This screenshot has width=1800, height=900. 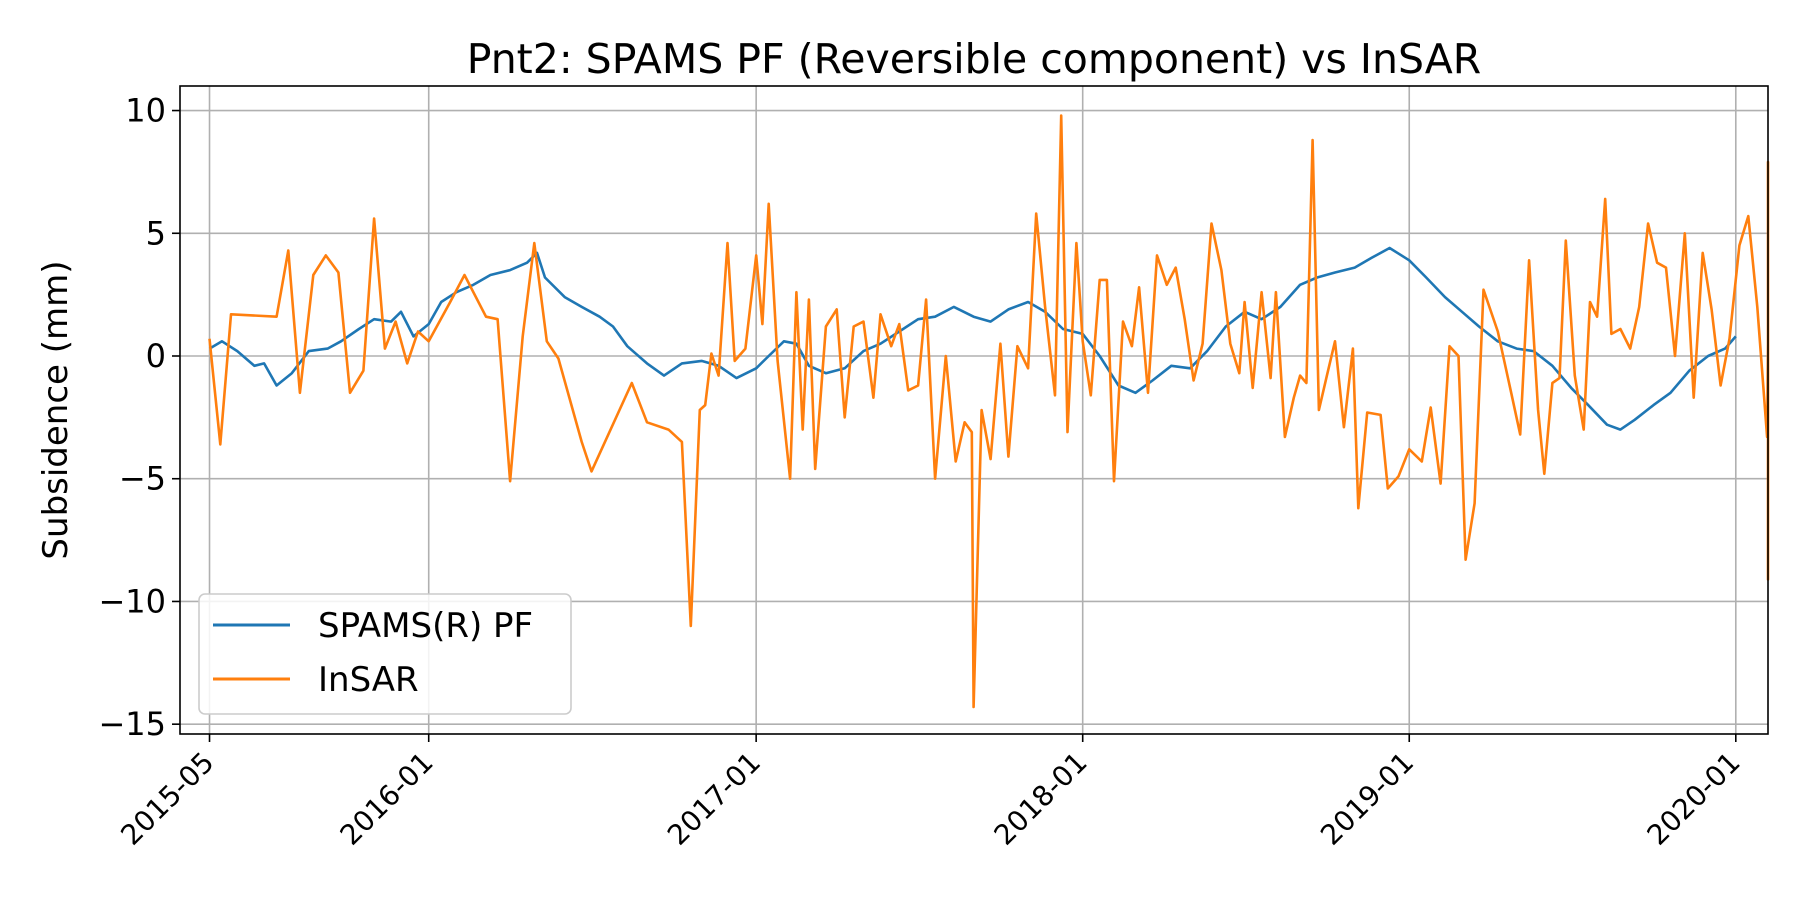 What do you see at coordinates (425, 626) in the screenshot?
I see `legend-label-spams-r-pf: SPAMS(R) PF` at bounding box center [425, 626].